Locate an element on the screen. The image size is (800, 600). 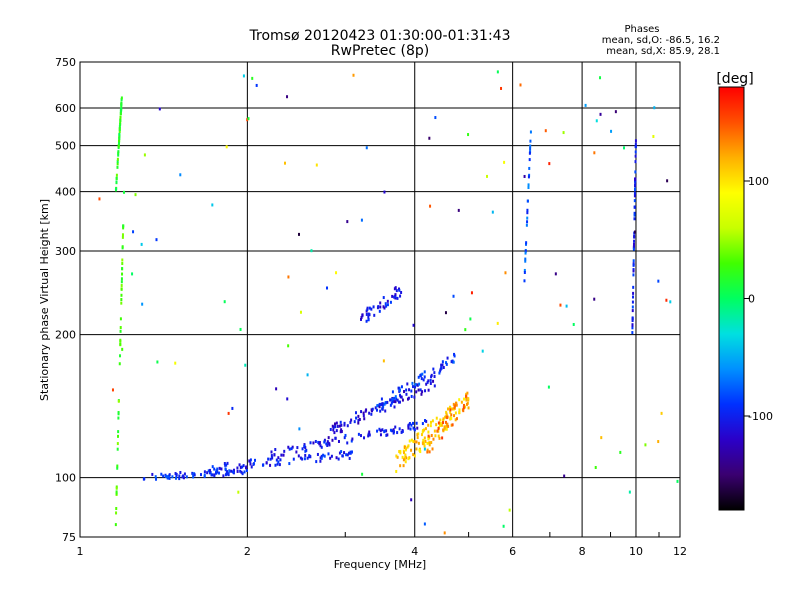
x-tick-label: 10 is located at coordinates (636, 551).